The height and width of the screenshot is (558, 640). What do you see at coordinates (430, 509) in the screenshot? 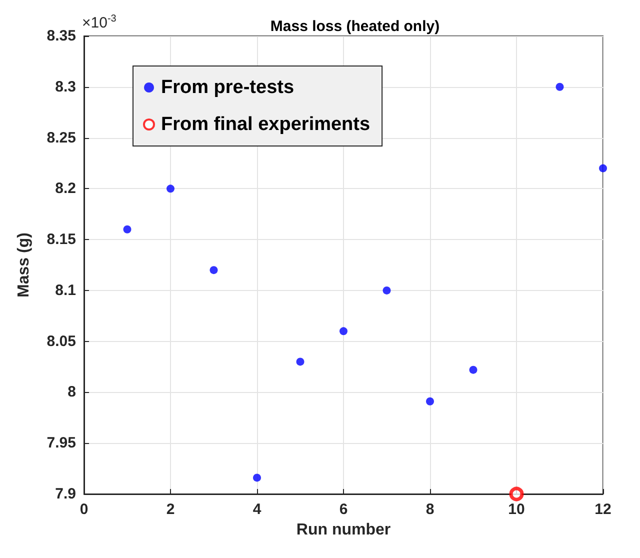
I see `x-tick-label: 8` at bounding box center [430, 509].